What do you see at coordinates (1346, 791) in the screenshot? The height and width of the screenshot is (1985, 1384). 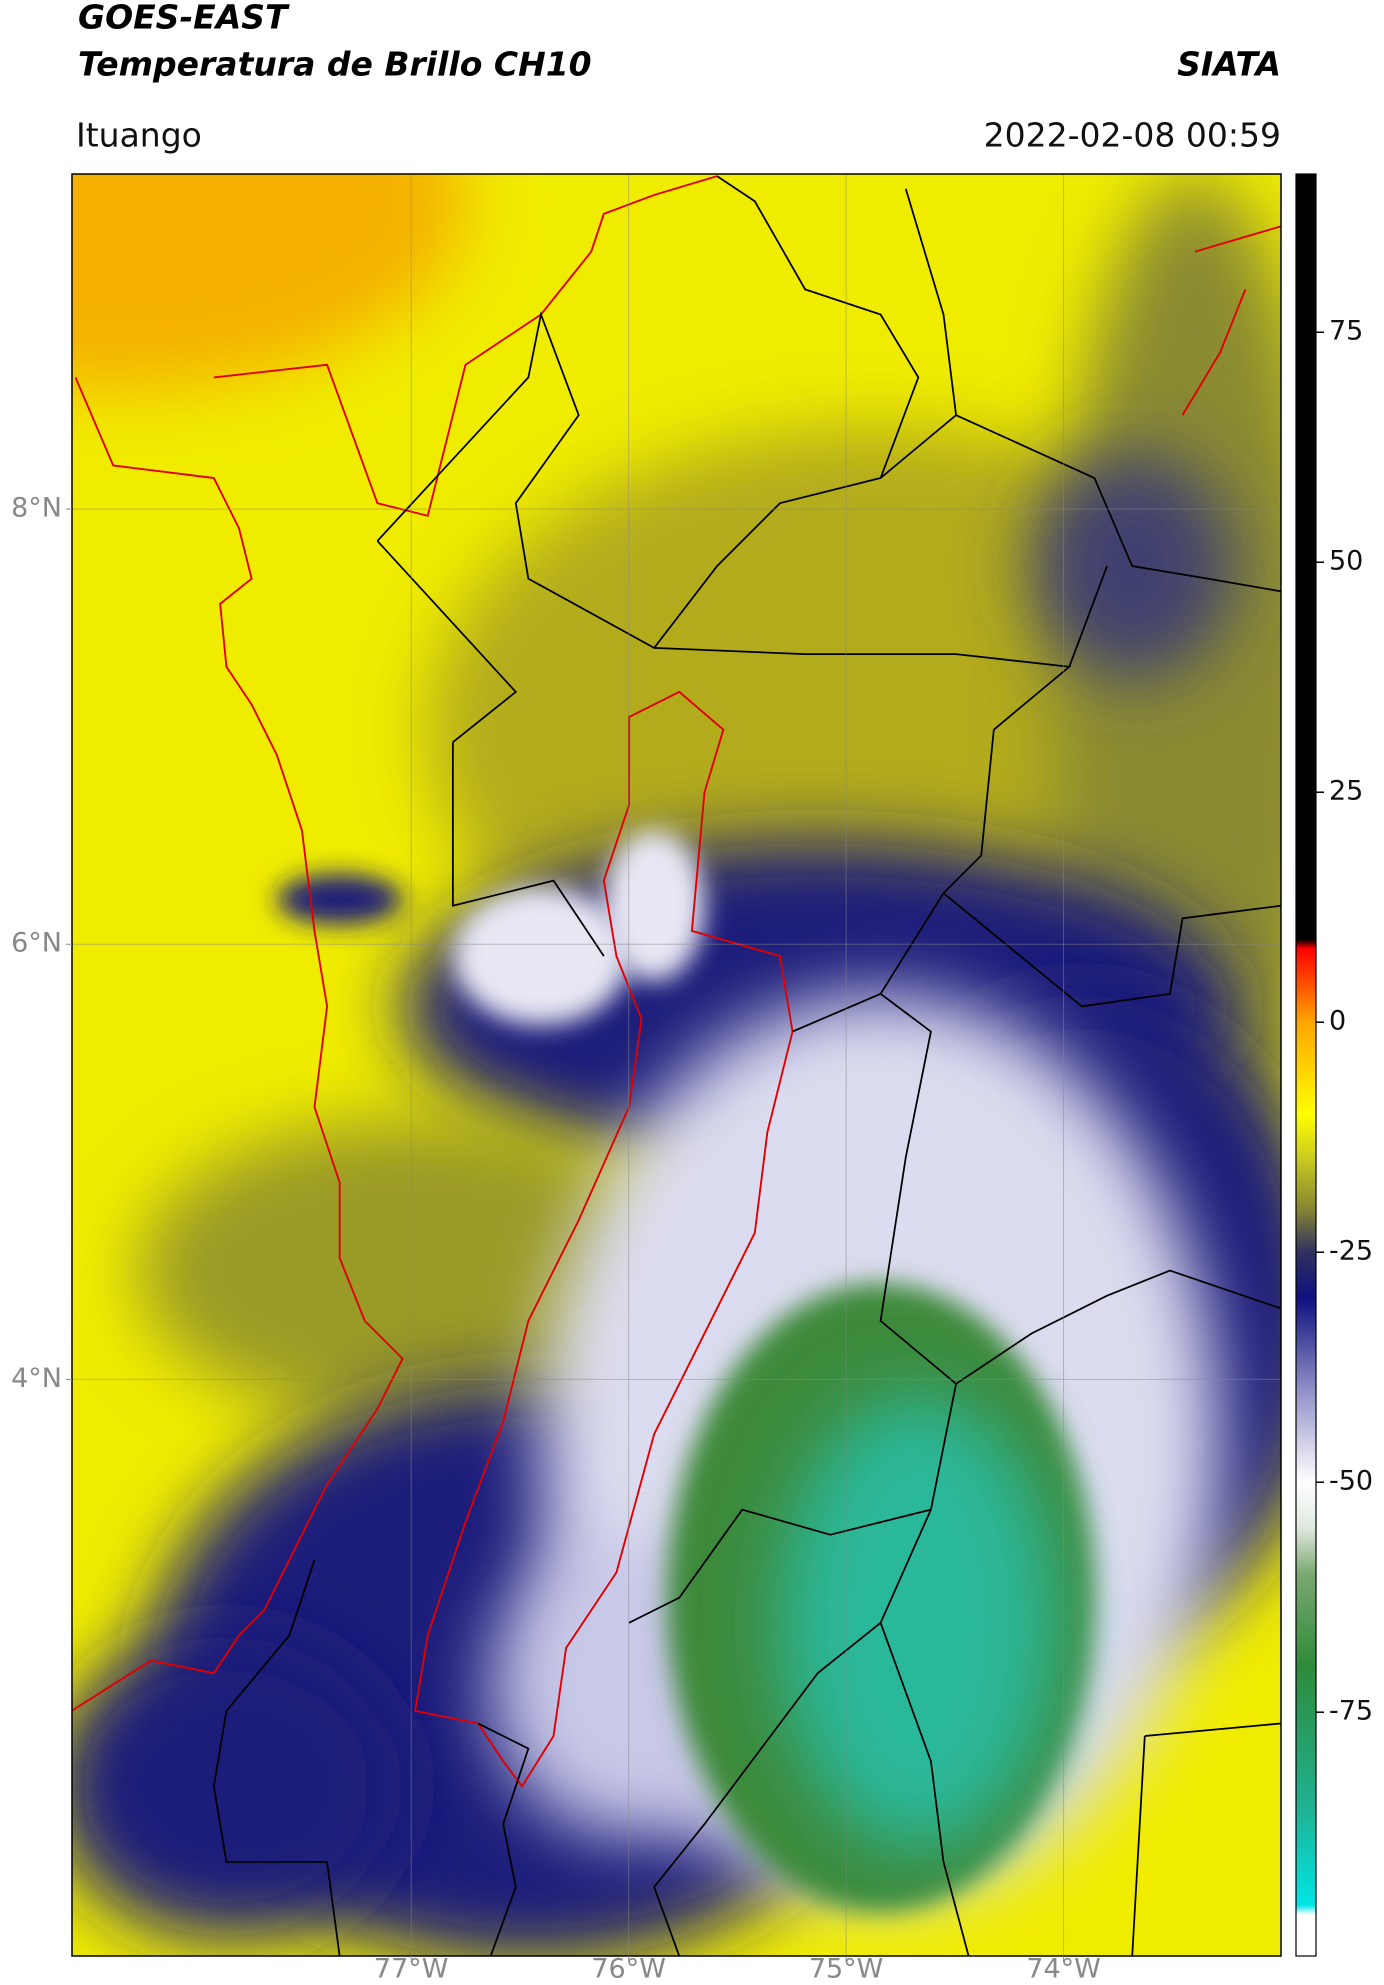 I see `colorbar-tick-label: 25` at bounding box center [1346, 791].